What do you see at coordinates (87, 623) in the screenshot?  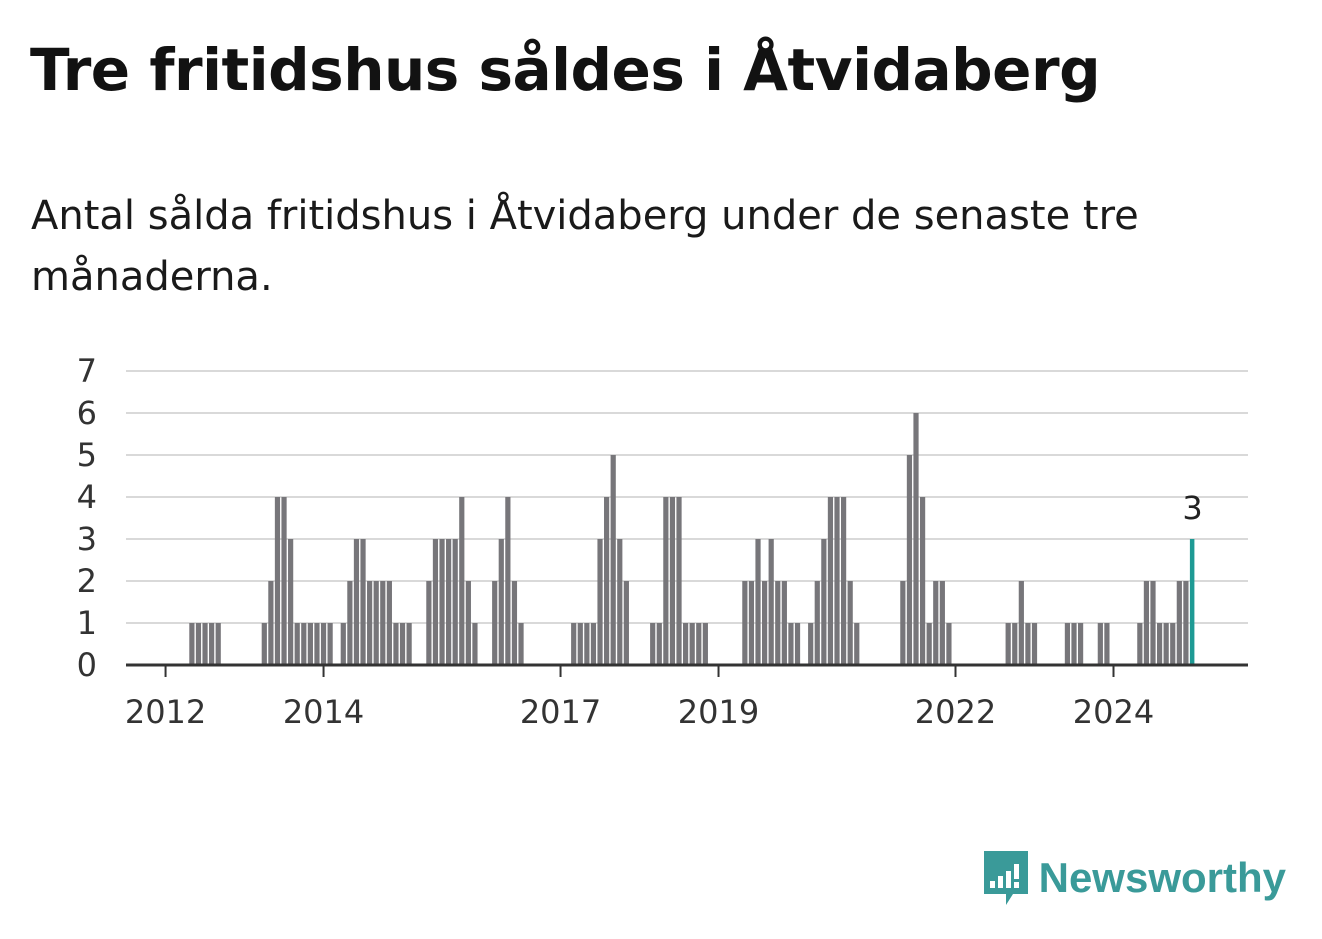 I see `y-tick-label: 1` at bounding box center [87, 623].